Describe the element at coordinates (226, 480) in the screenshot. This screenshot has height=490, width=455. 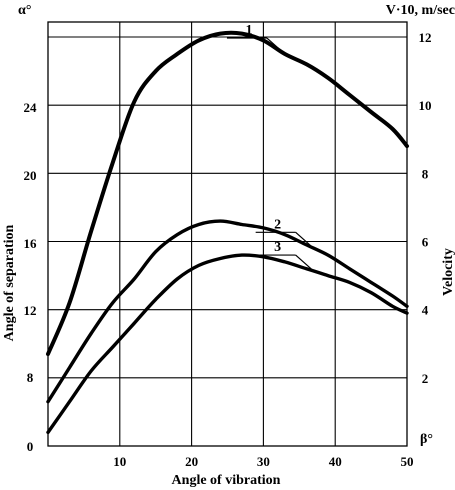
I see `x-axis-label: Angle of vibration` at that location.